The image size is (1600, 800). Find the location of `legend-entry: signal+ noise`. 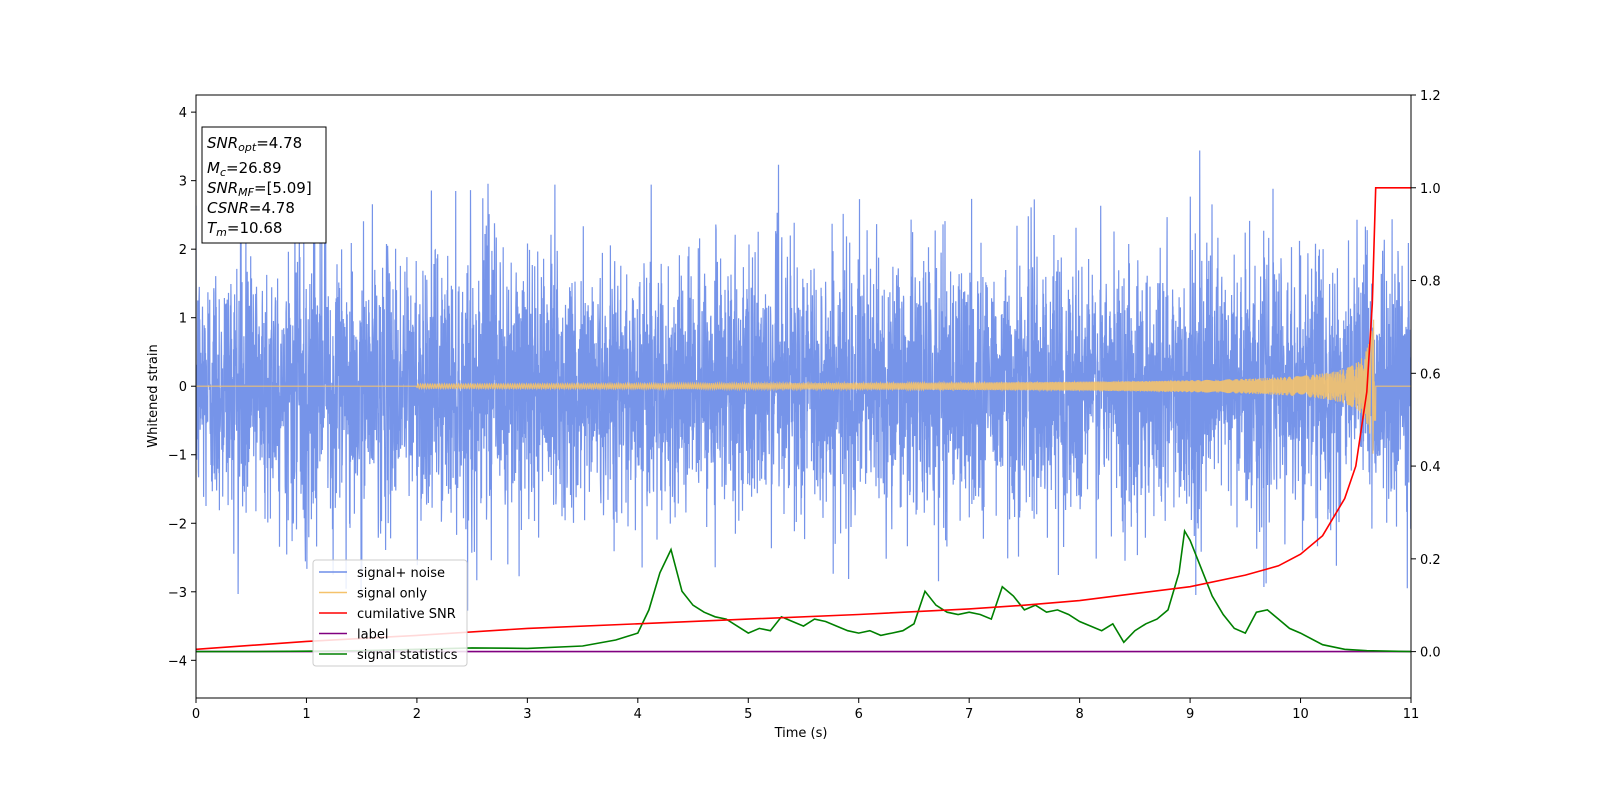

legend-entry: signal+ noise is located at coordinates (401, 573).